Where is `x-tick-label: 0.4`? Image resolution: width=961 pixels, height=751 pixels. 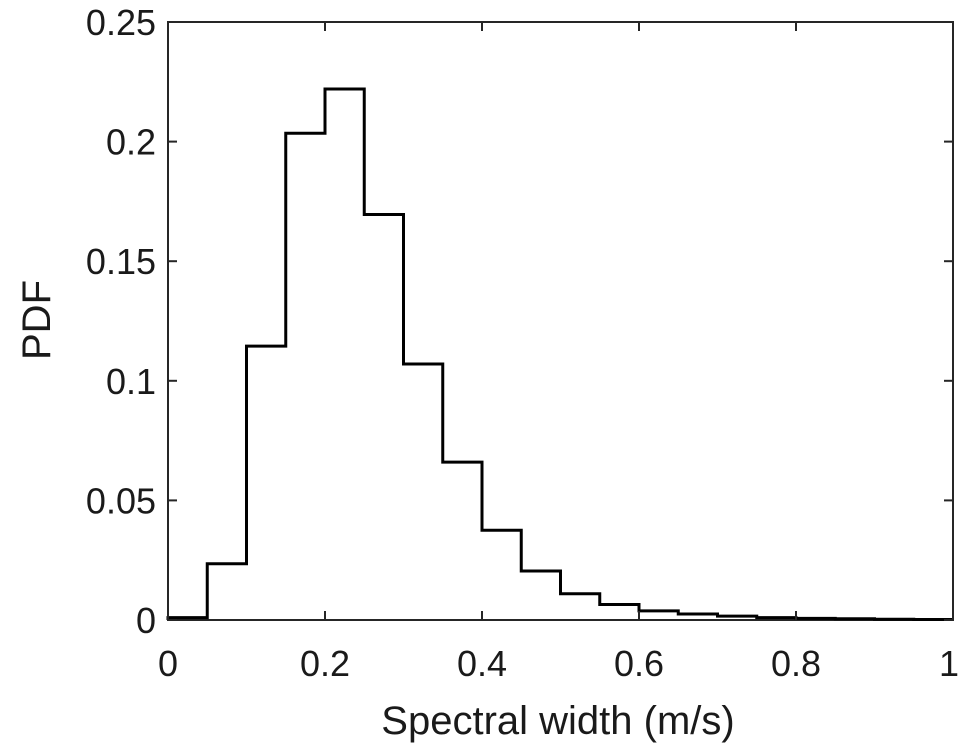
x-tick-label: 0.4 is located at coordinates (482, 663).